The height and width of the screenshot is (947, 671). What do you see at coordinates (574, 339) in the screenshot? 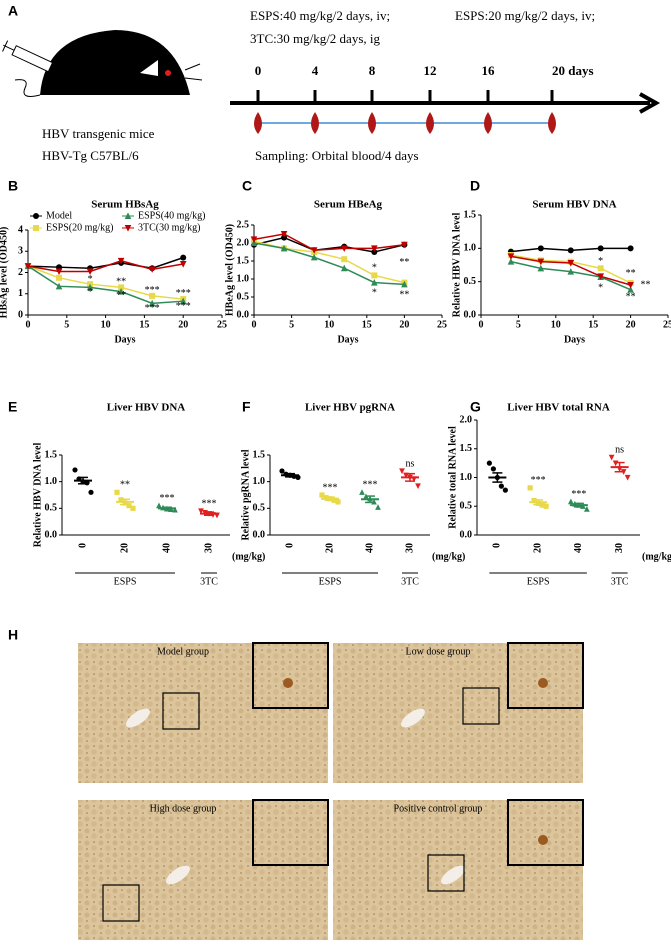
I see `x-axis-label: Days` at bounding box center [574, 339].